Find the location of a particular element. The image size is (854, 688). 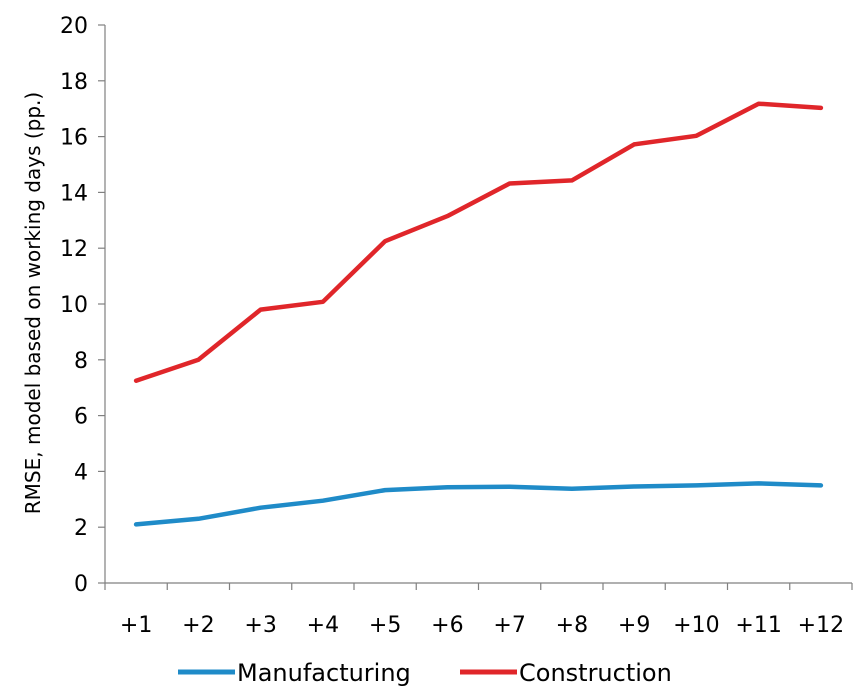

x-tick-label: +6 is located at coordinates (447, 625).